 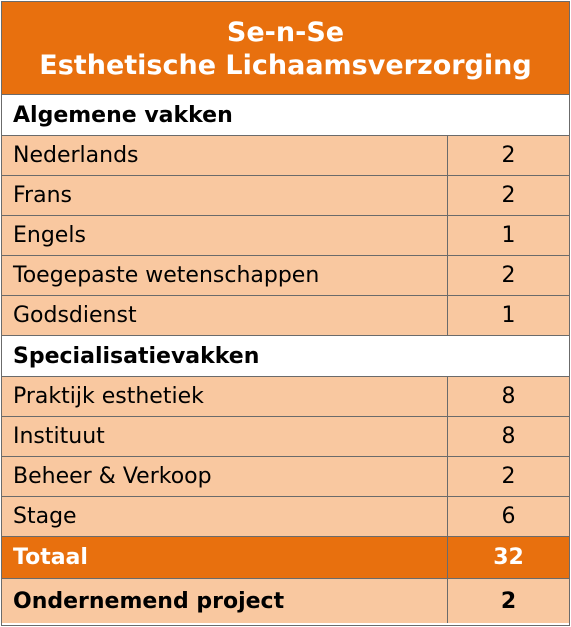 What do you see at coordinates (225, 476) in the screenshot?
I see `subject-name: Beheer & Verkoop` at bounding box center [225, 476].